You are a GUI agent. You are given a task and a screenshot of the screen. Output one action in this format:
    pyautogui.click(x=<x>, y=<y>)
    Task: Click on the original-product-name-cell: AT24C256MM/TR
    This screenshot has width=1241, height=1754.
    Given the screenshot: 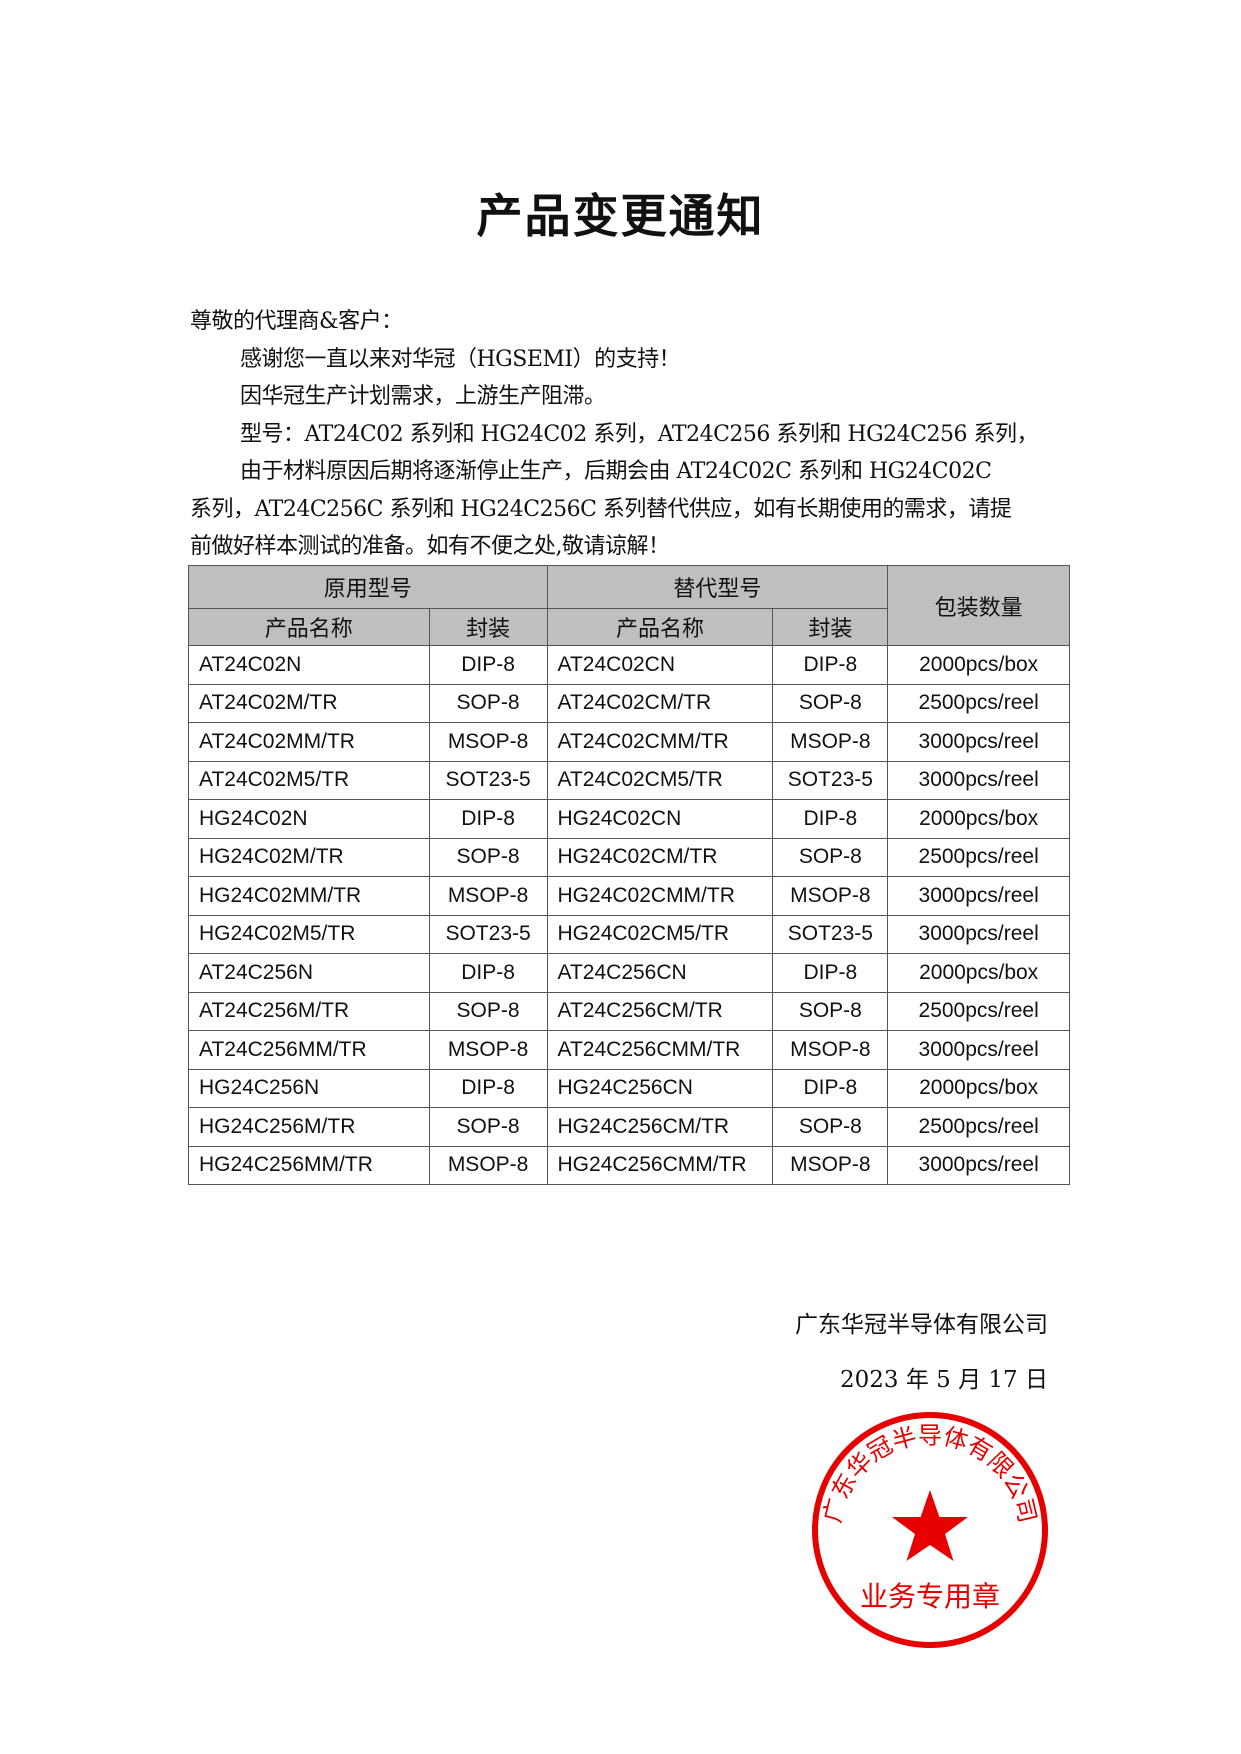 What is the action you would take?
    pyautogui.click(x=309, y=1050)
    